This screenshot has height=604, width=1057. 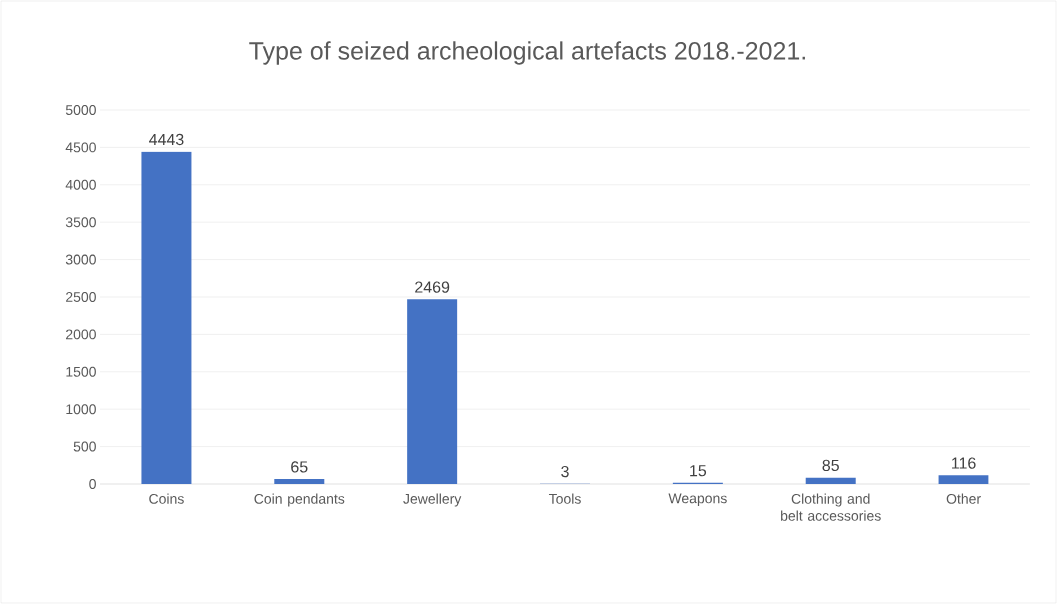 I want to click on data-label: 65, so click(x=299, y=467).